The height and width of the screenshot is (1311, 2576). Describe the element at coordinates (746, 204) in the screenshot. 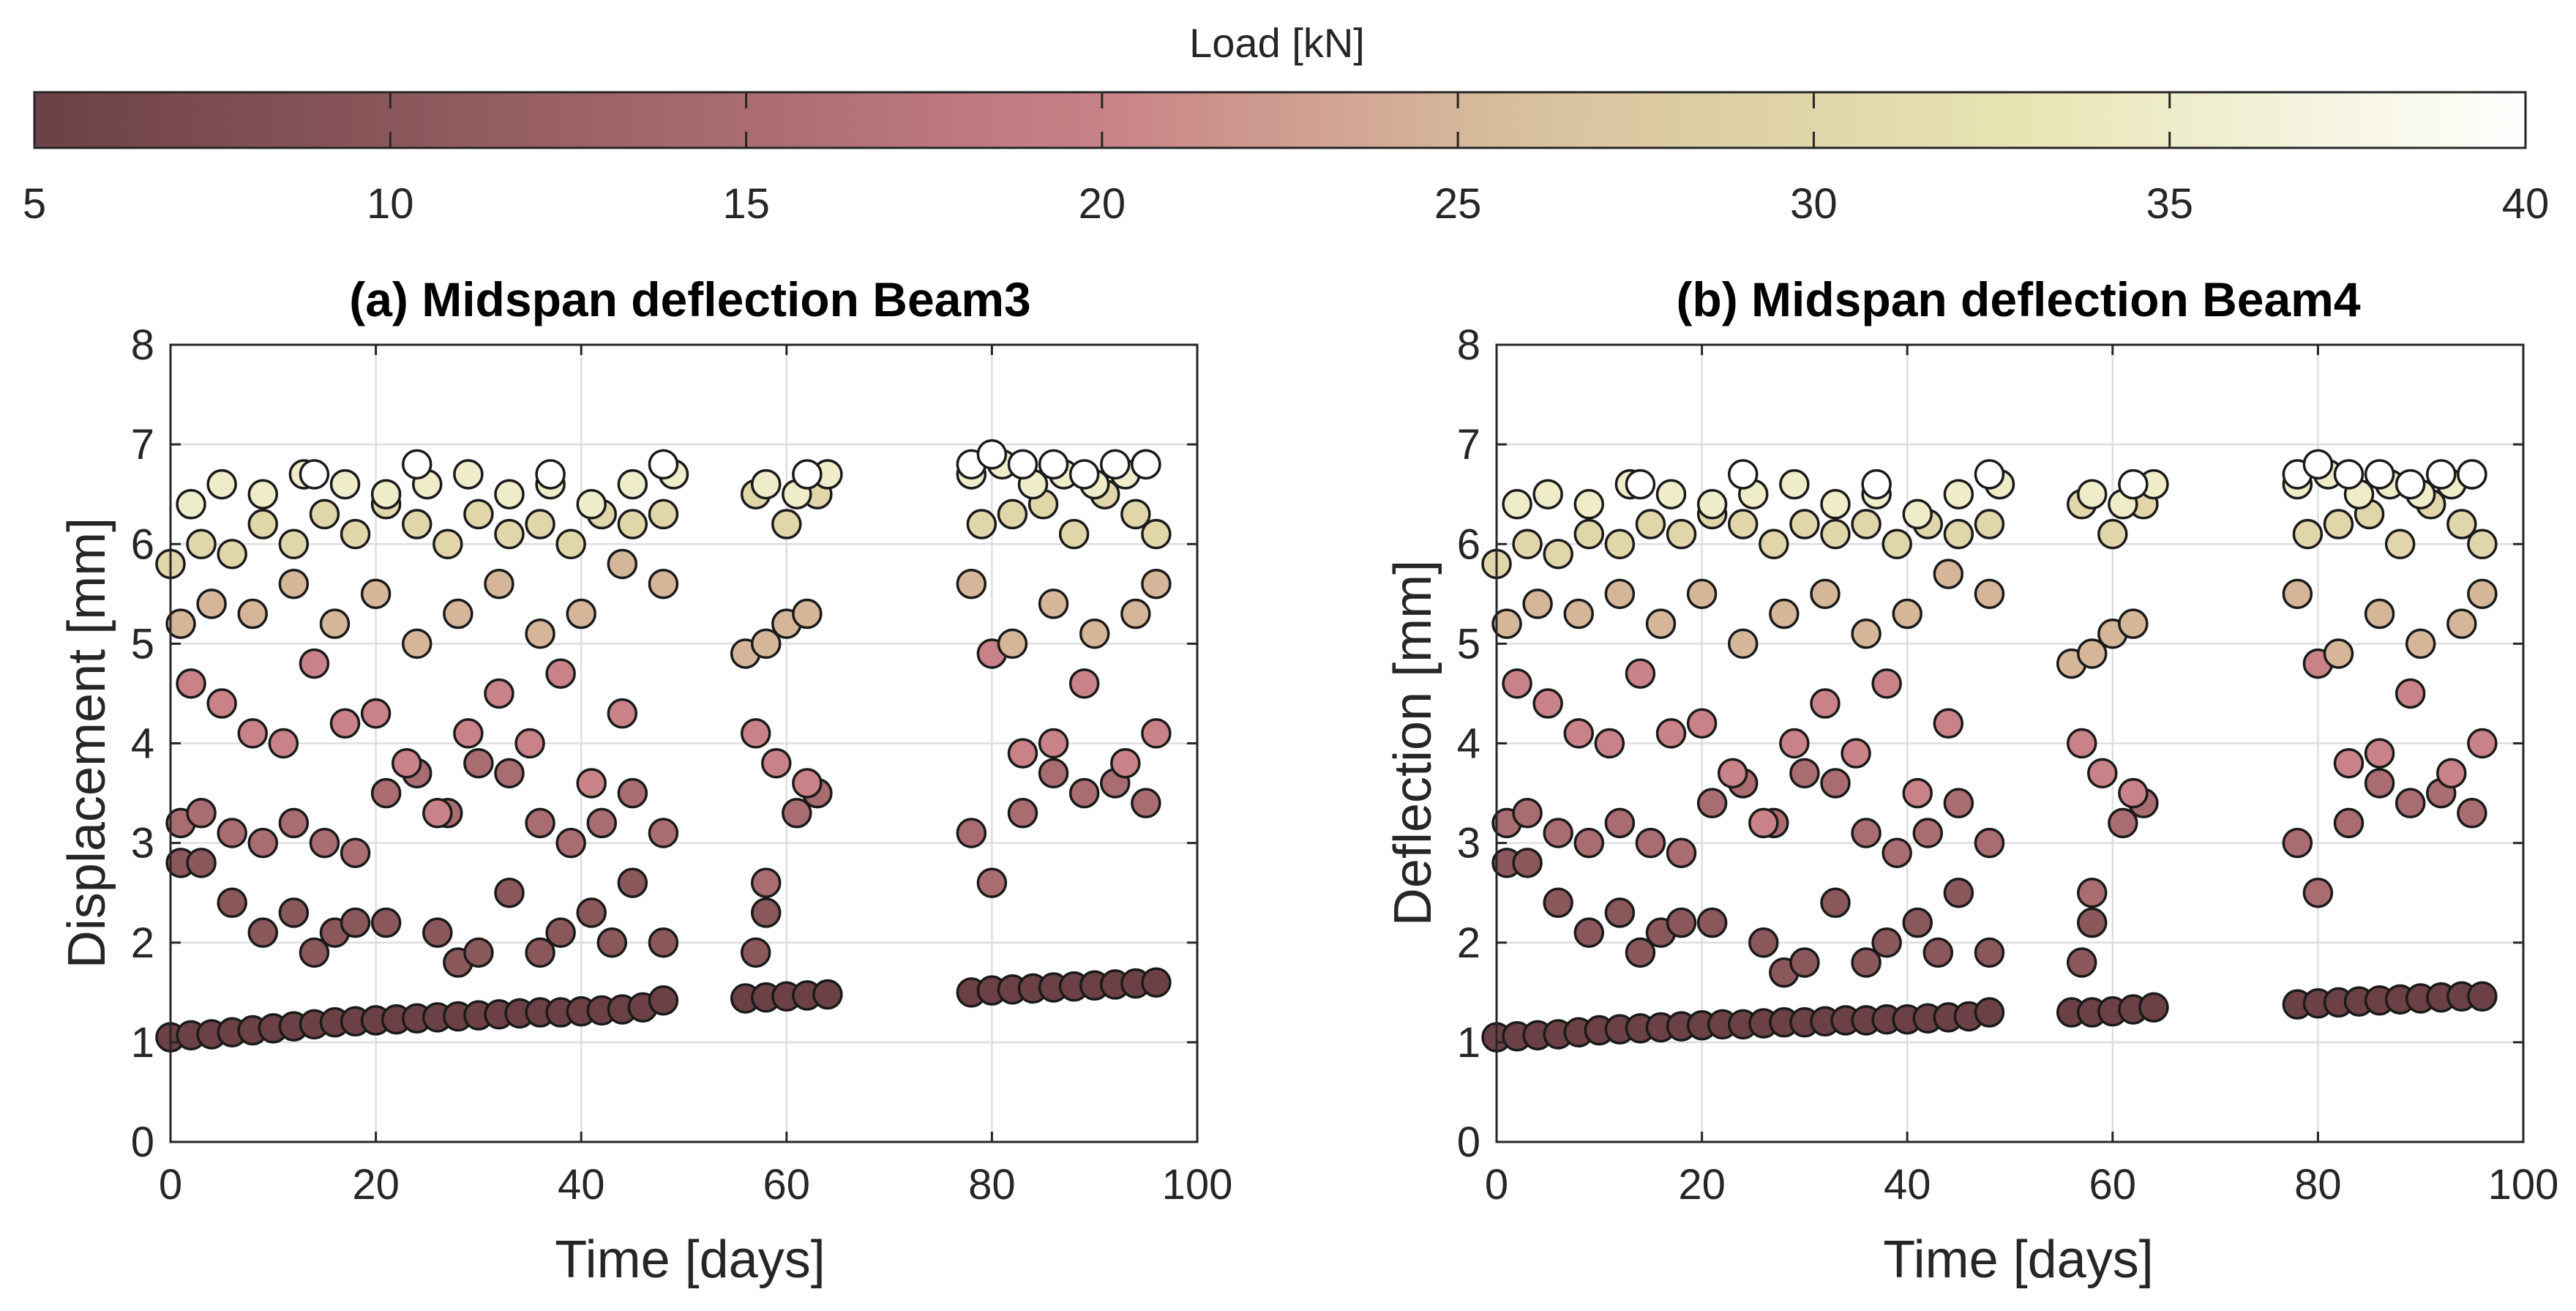

I see `colorbar-tick-label: 15` at that location.